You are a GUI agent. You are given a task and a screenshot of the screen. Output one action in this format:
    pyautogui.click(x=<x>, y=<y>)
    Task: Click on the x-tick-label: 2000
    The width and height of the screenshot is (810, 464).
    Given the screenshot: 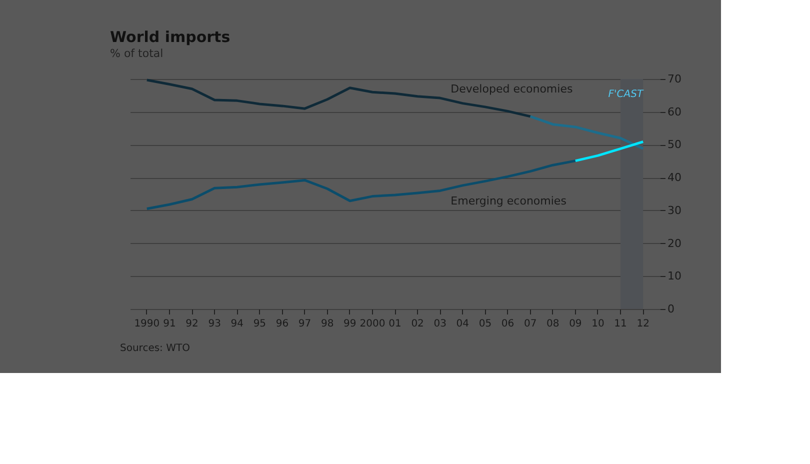 What is the action you would take?
    pyautogui.click(x=373, y=324)
    